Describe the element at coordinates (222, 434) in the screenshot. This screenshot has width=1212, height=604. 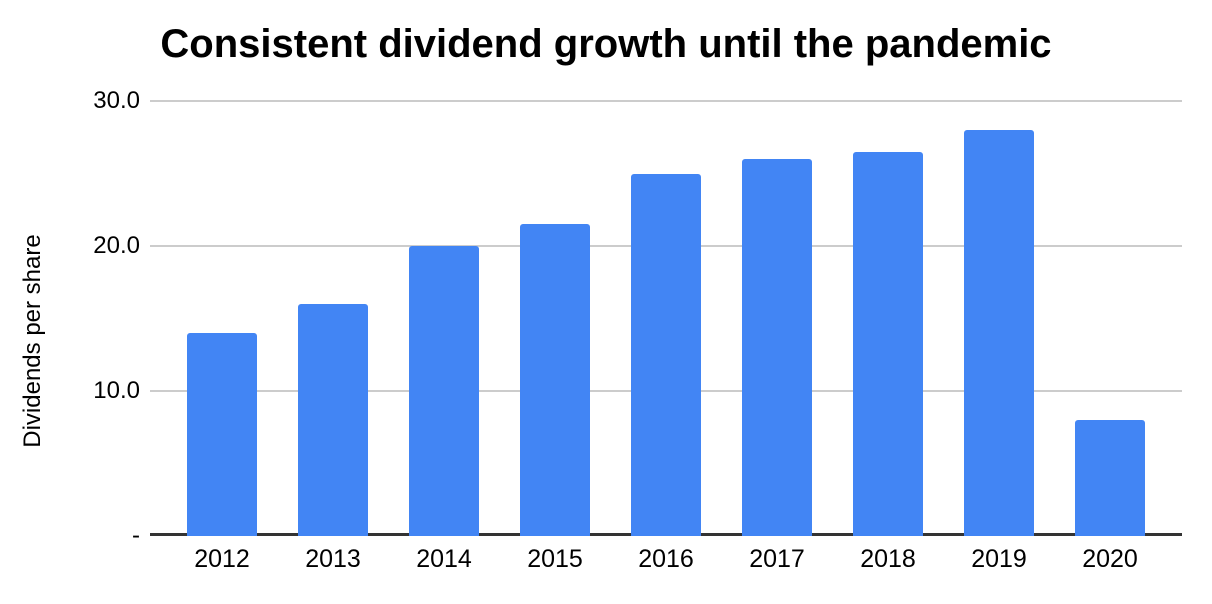
I see `bar-2012` at that location.